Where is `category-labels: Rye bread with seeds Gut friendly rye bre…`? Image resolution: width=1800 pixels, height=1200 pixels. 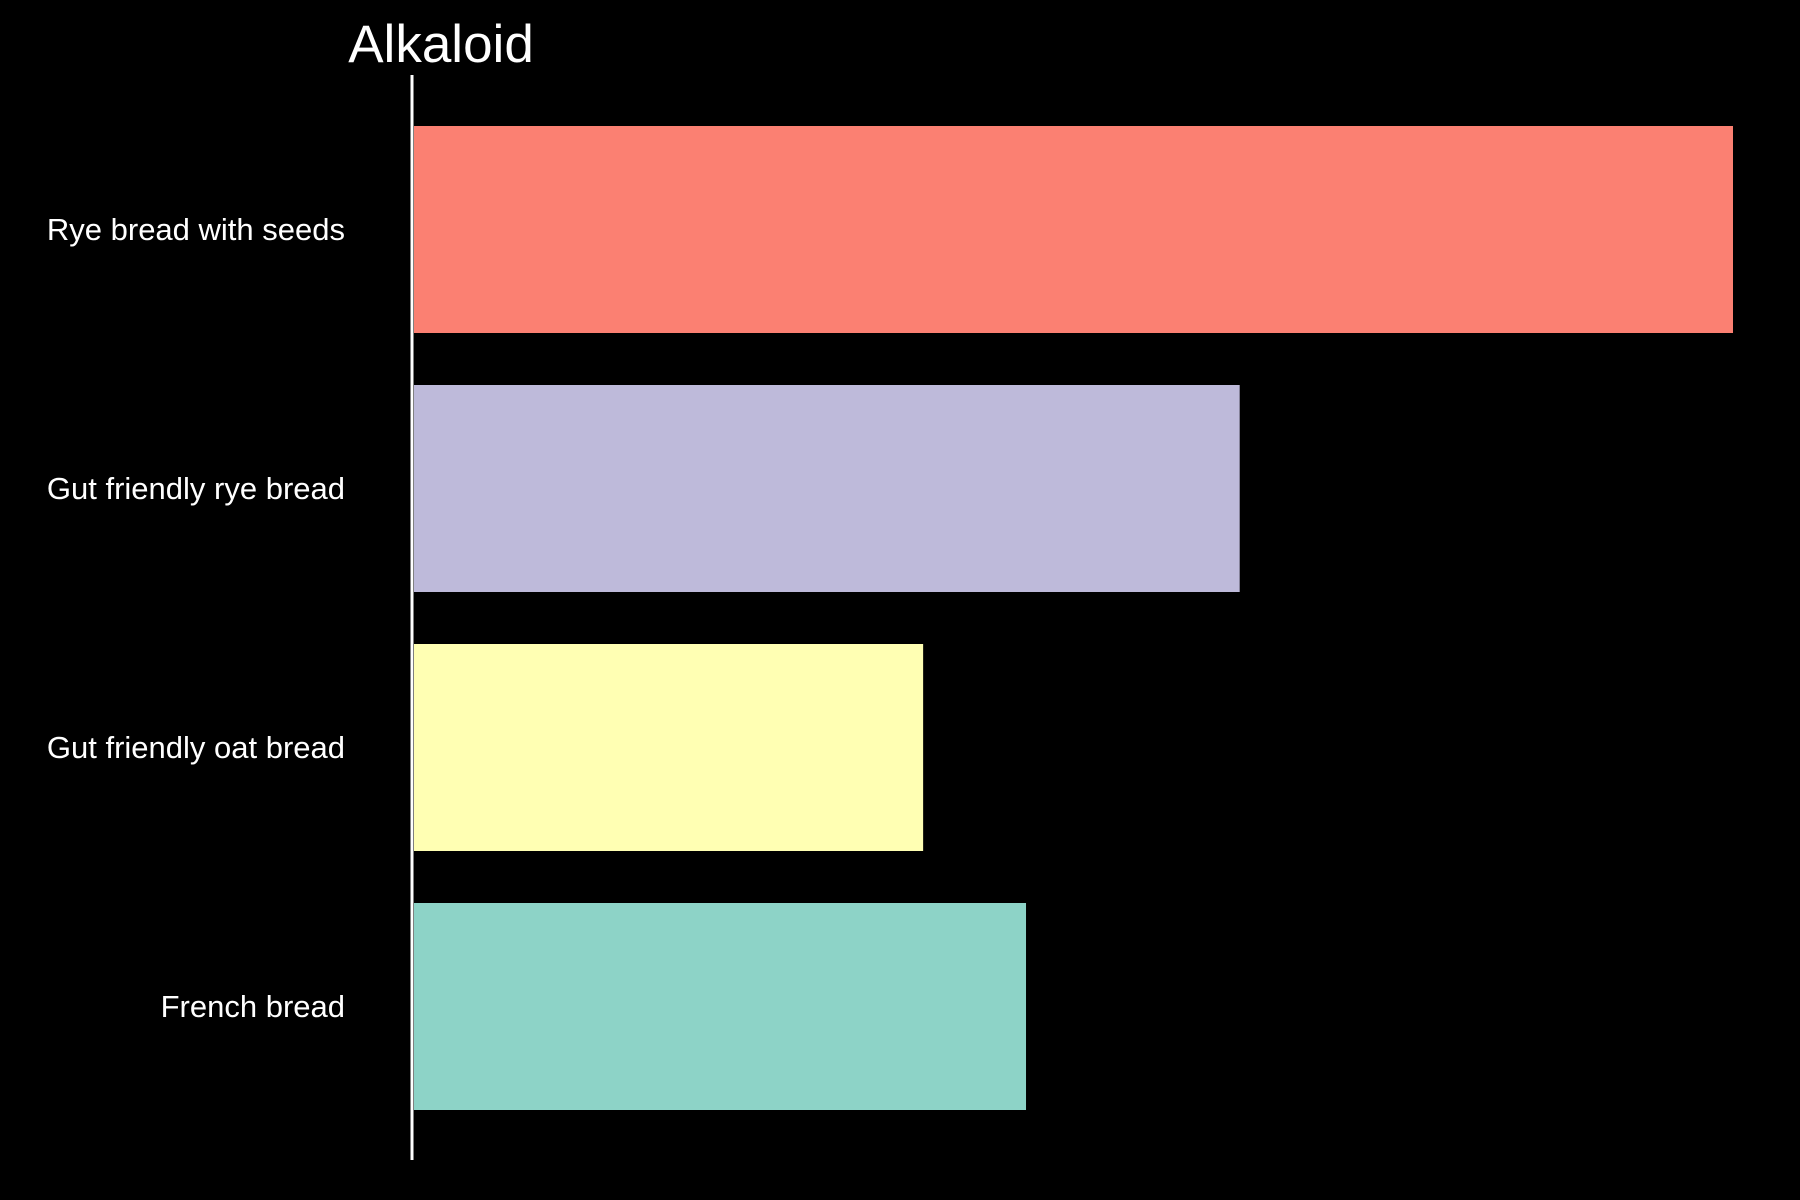
category-labels: Rye bread with seeds Gut friendly rye bre… is located at coordinates (196, 618).